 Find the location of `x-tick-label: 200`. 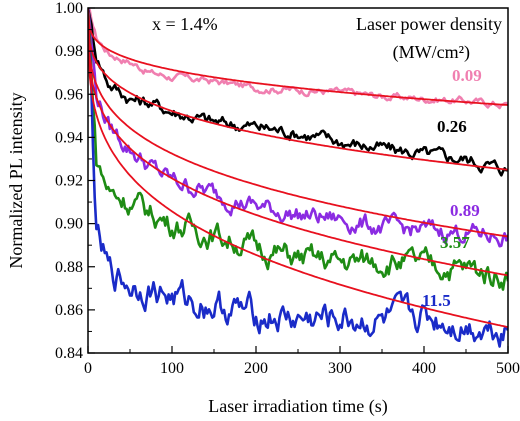

x-tick-label: 200 is located at coordinates (256, 368).